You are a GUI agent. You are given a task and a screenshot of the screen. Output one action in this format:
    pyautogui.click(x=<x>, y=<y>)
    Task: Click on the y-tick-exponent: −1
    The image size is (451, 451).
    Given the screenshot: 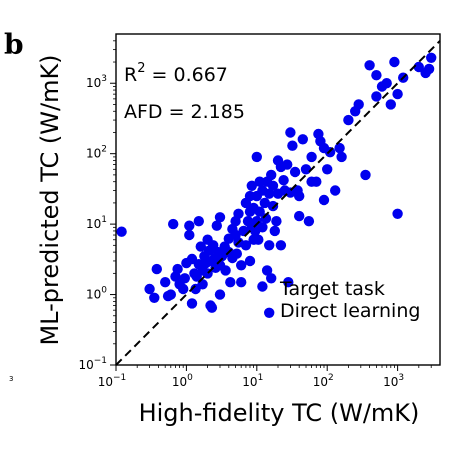 What is the action you would take?
    pyautogui.click(x=100, y=361)
    